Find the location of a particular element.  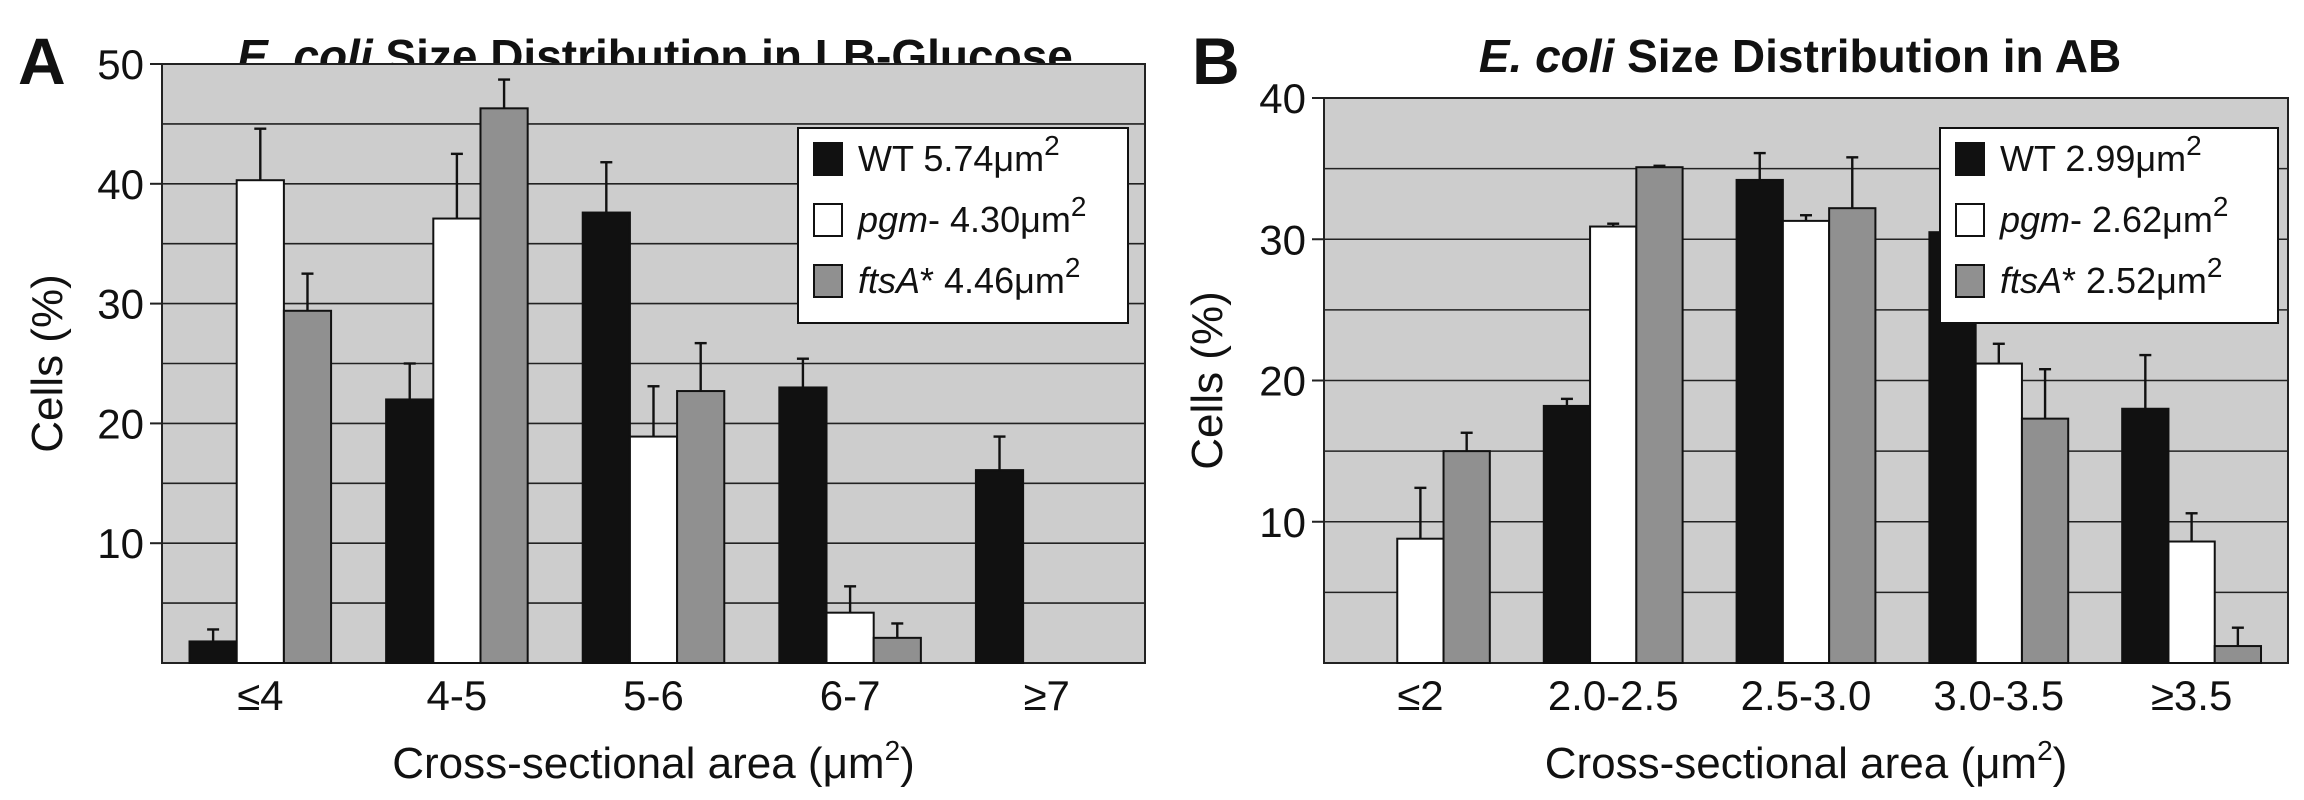

x-tick-label: 4-5 is located at coordinates (457, 695).